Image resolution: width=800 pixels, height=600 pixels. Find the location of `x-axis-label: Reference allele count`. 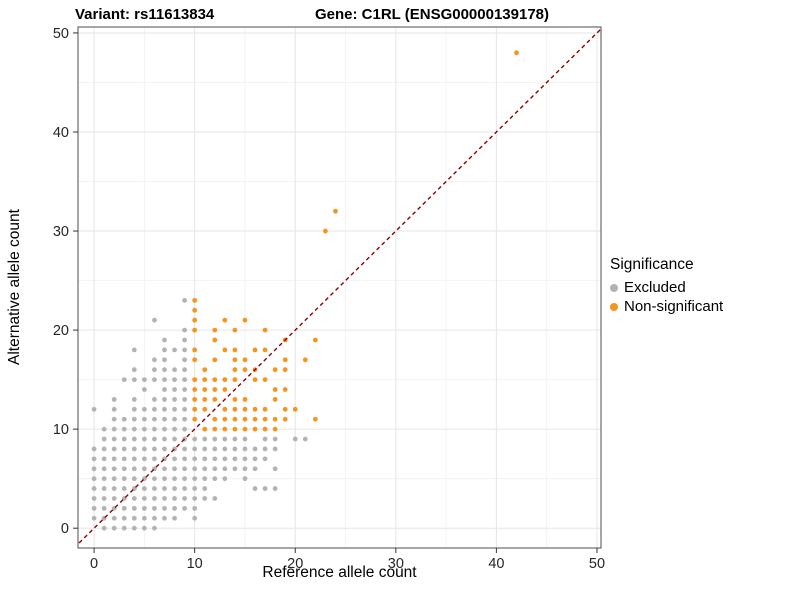

x-axis-label: Reference allele count is located at coordinates (339, 572).